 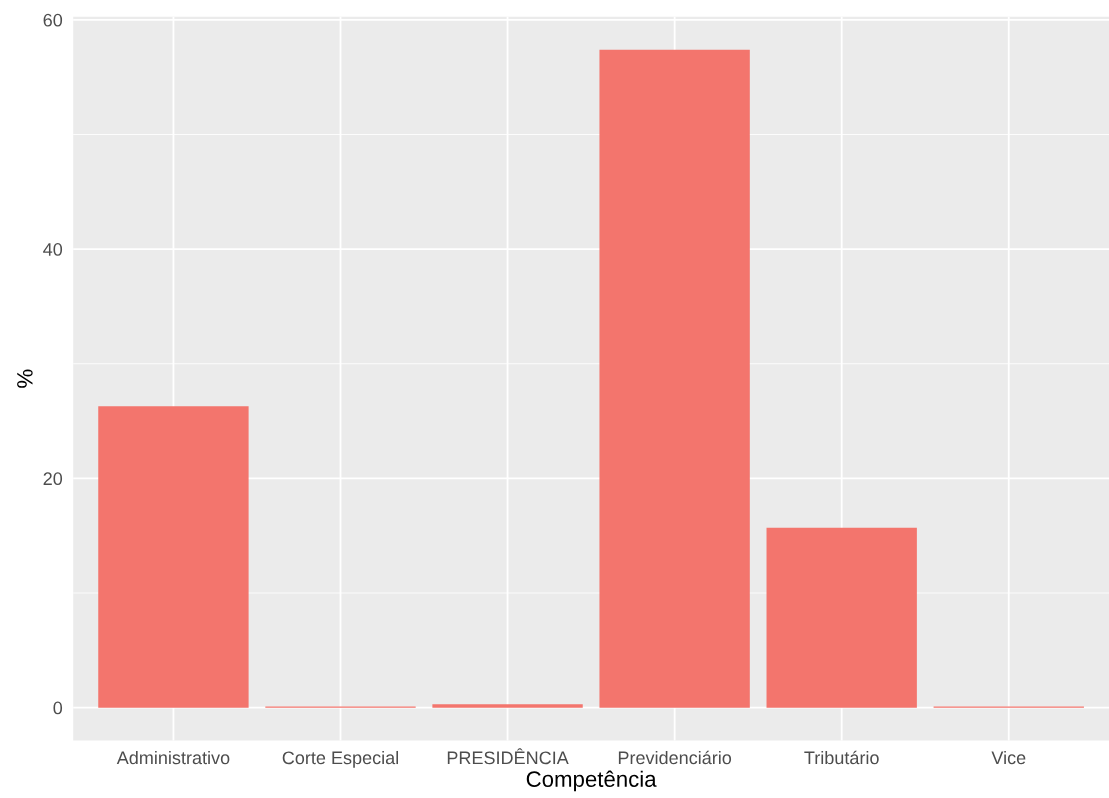 I want to click on y-tick-label: 60, so click(x=53, y=20).